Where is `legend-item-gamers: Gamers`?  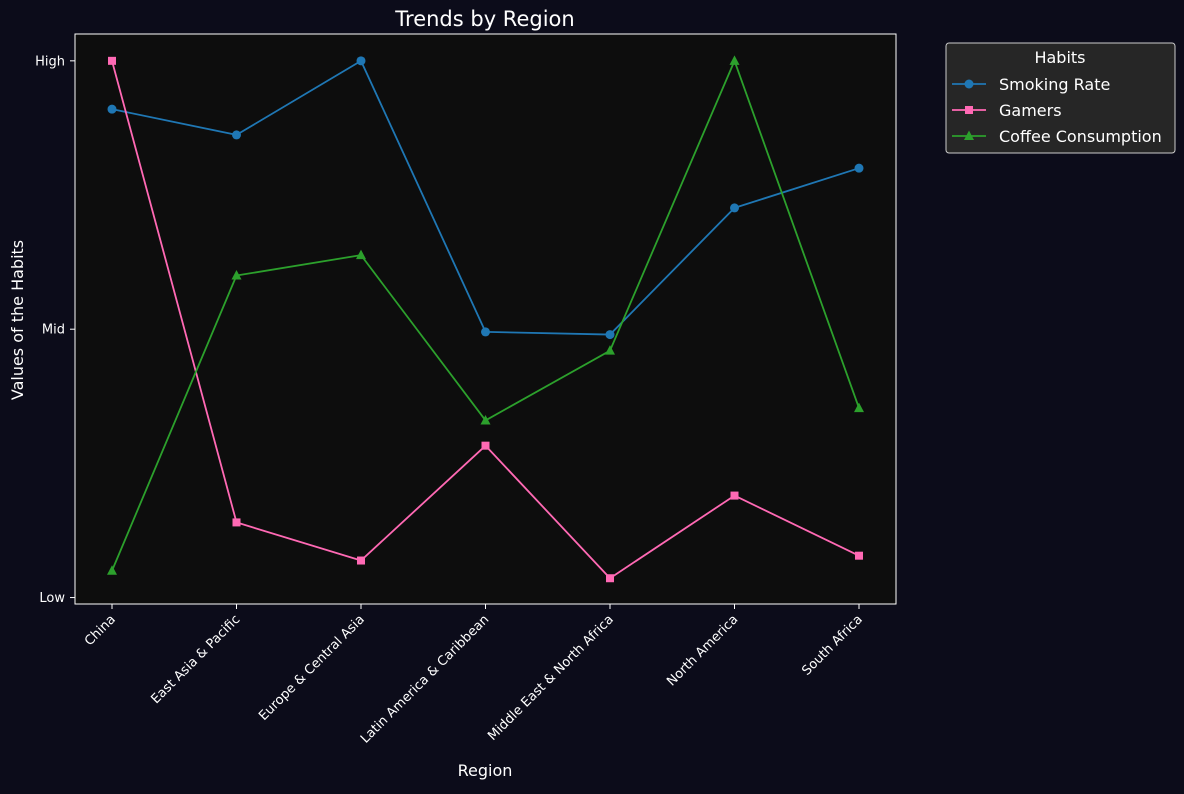
legend-item-gamers: Gamers is located at coordinates (1007, 110).